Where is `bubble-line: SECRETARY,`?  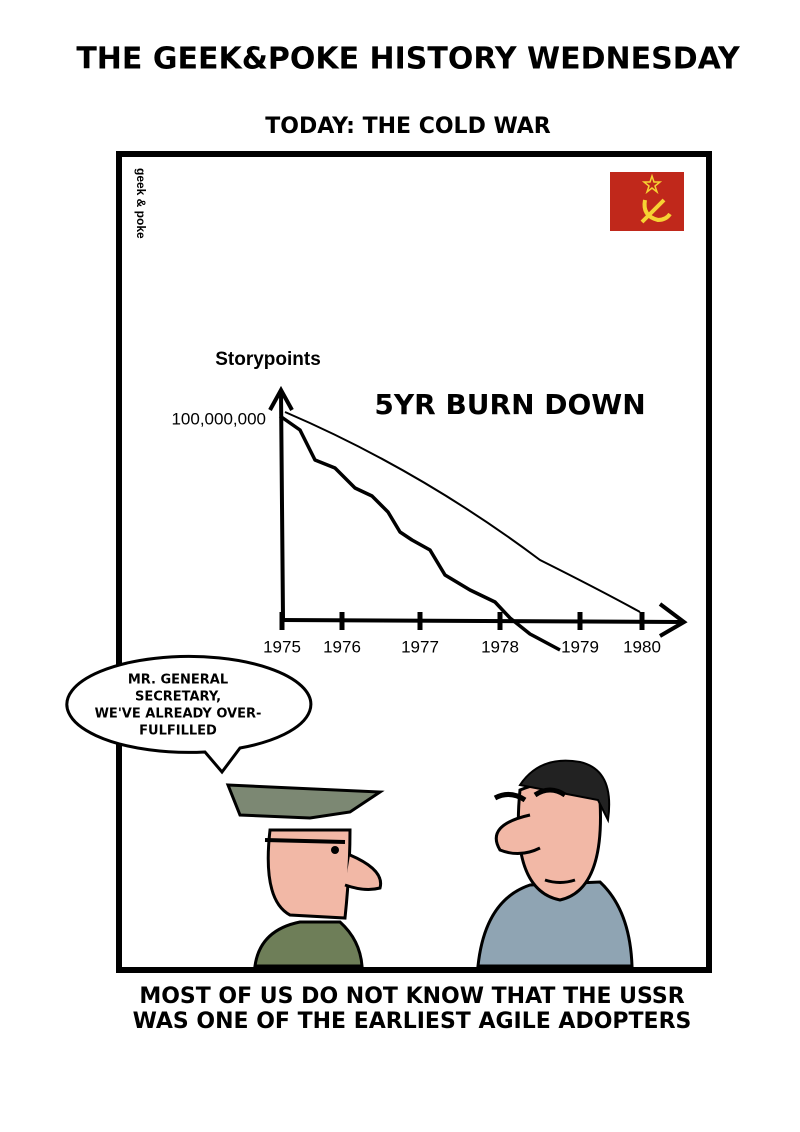
bubble-line: SECRETARY, is located at coordinates (178, 697).